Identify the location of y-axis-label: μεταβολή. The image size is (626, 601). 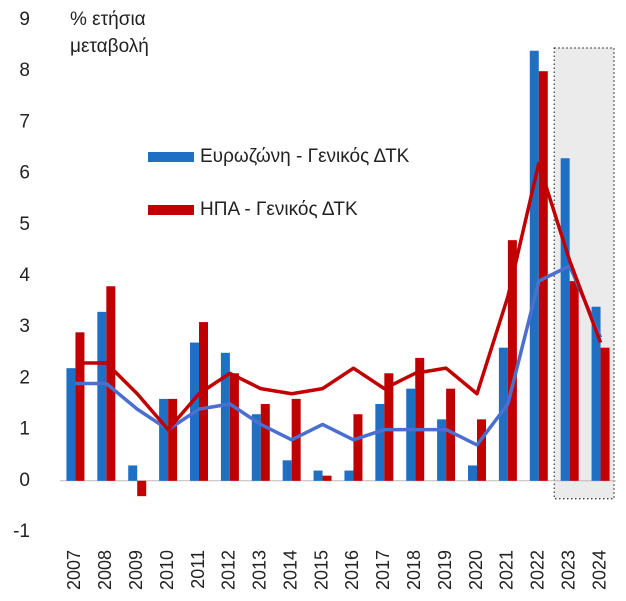
(109, 46).